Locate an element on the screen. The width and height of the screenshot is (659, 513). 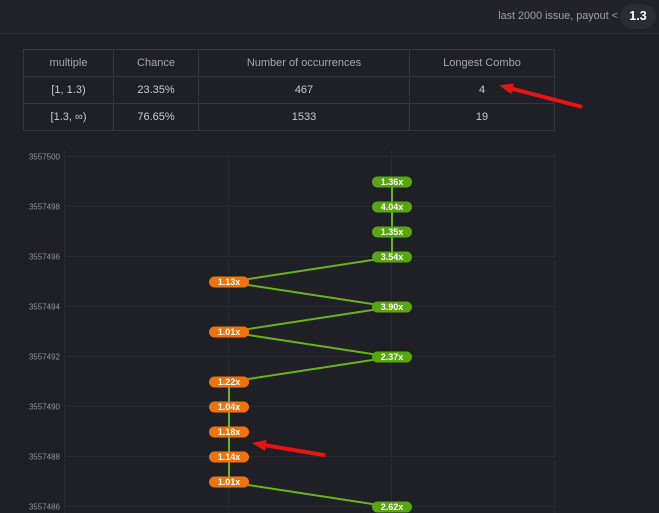
svg-text: 2.37x is located at coordinates (392, 357).